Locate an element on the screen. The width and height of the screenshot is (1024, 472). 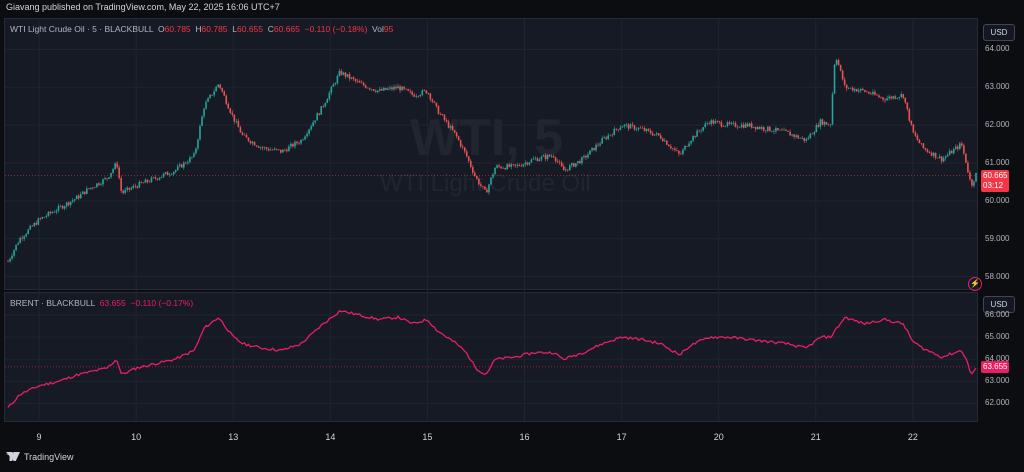
y-tick-label: 58.000 is located at coordinates (997, 276).